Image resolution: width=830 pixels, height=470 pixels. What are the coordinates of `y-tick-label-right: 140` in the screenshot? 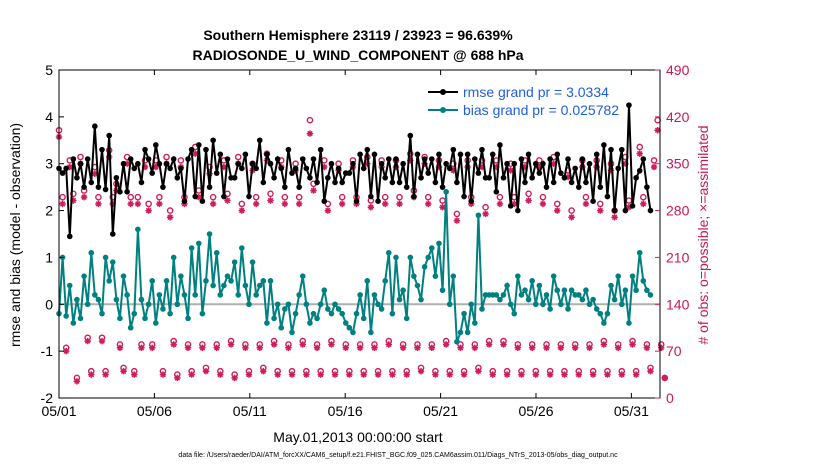 It's located at (678, 304).